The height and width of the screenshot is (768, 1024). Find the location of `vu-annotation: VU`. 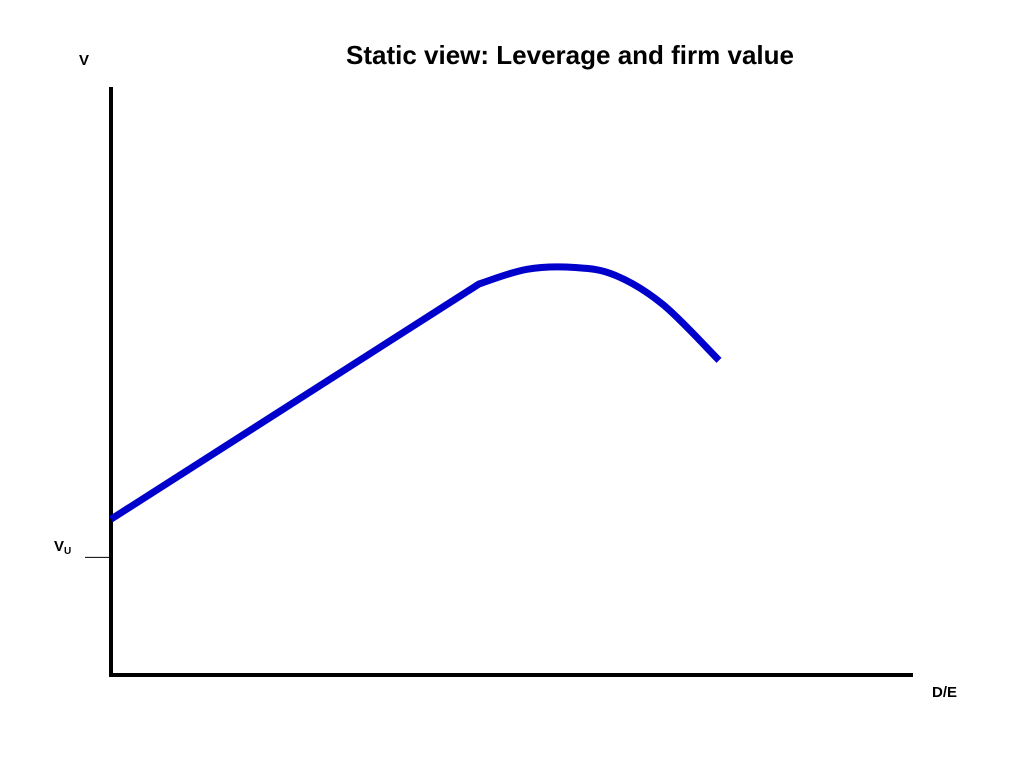

vu-annotation: VU is located at coordinates (62, 547).